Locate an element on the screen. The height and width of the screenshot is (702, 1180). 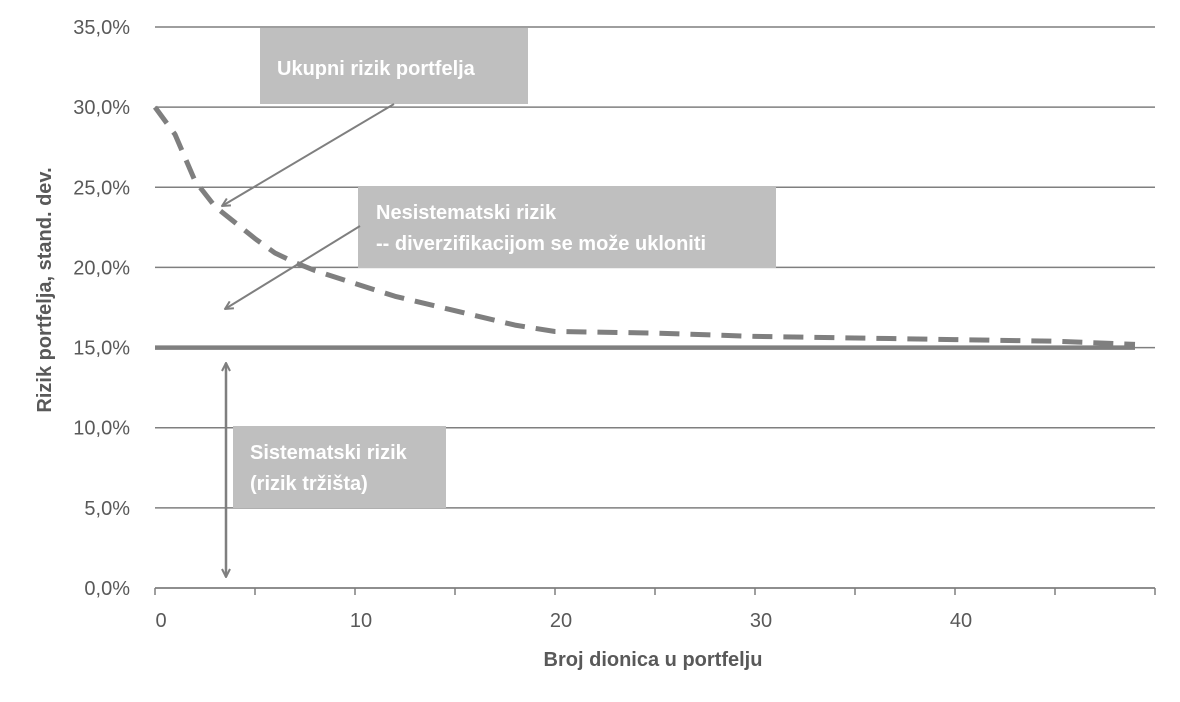
unsystematic-risk-label-box is located at coordinates (567, 227).